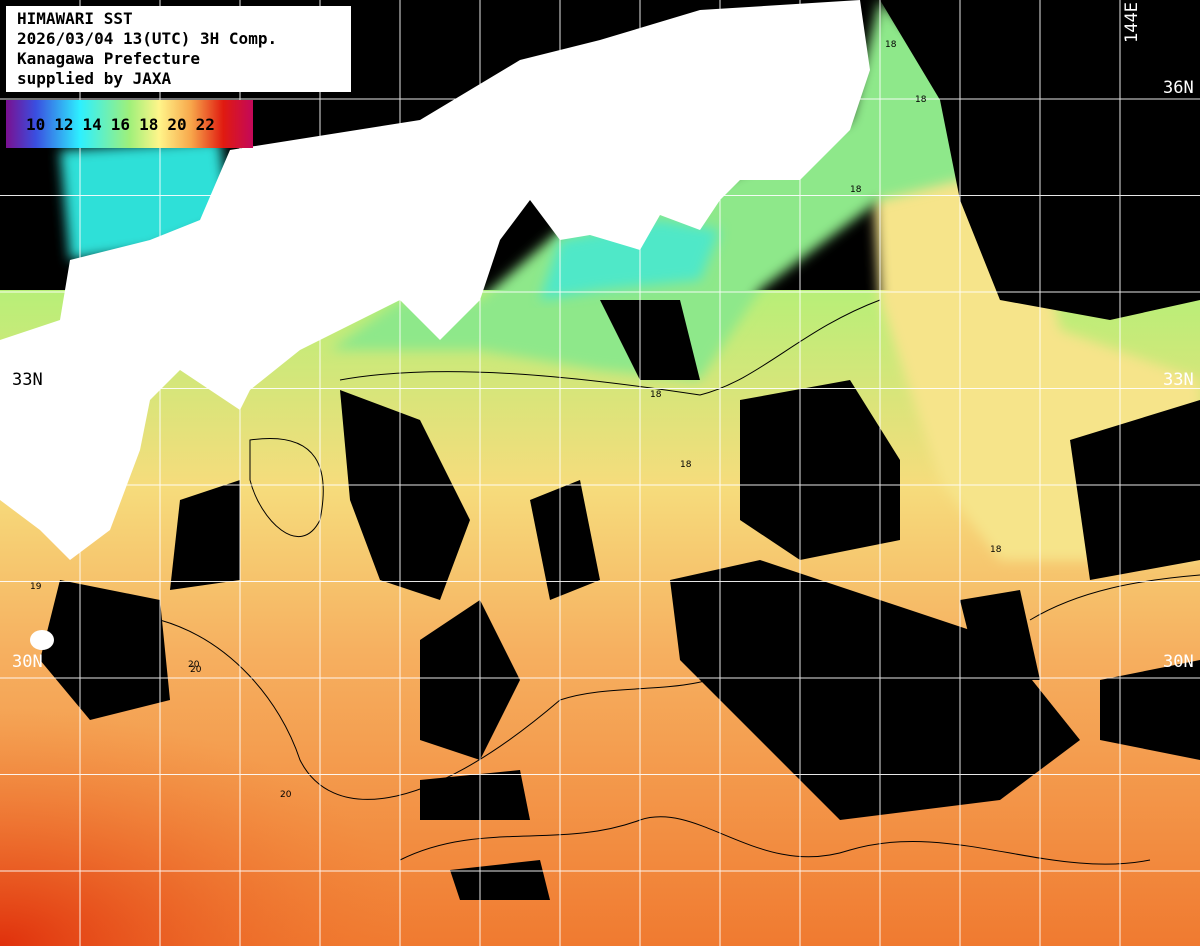  Describe the element at coordinates (492, 22) in the screenshot. I see `lon-label-136e: 136E` at that location.